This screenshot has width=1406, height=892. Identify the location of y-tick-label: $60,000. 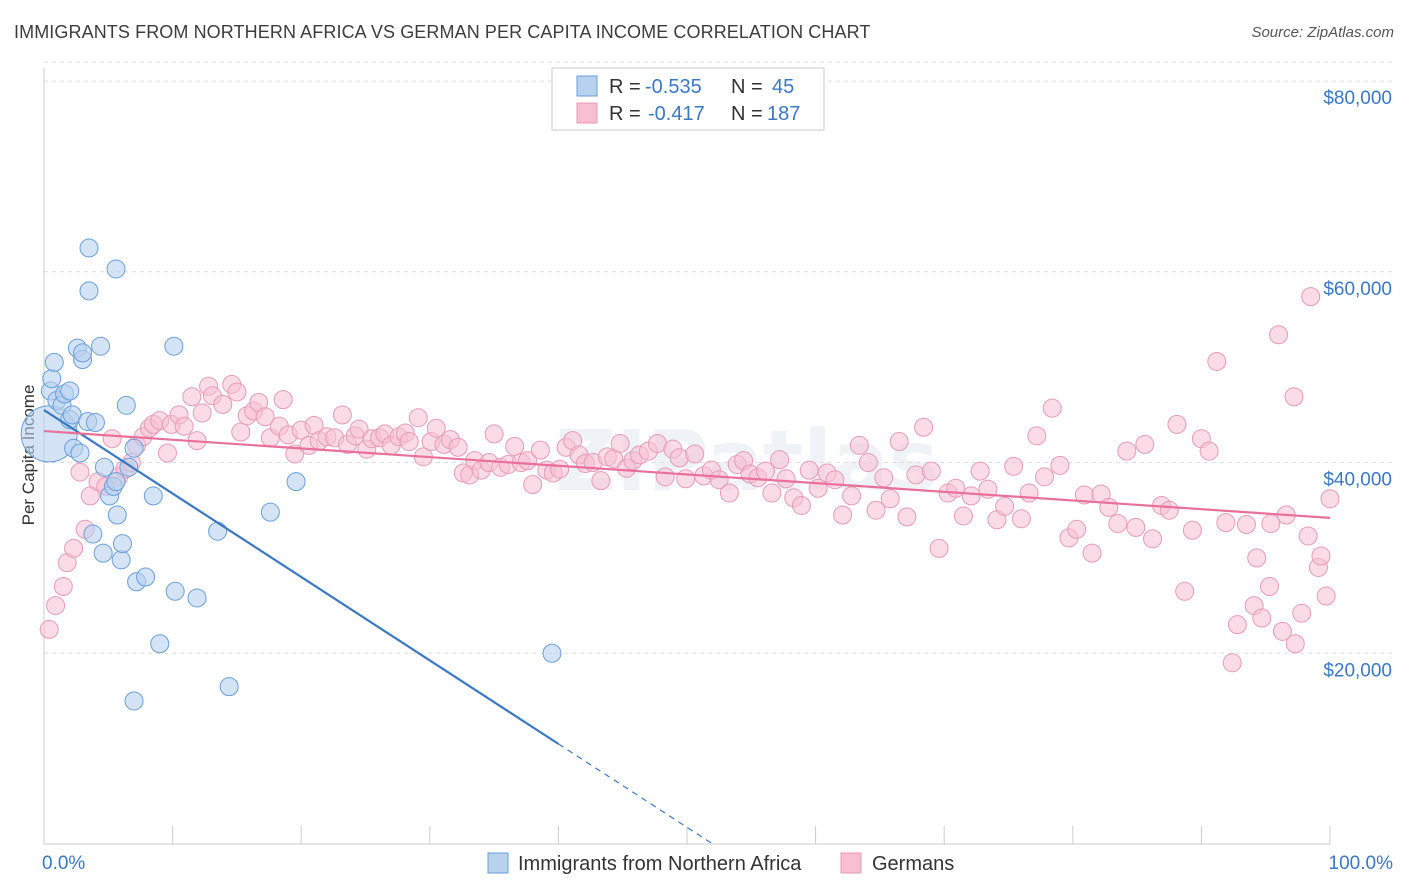
(1357, 289).